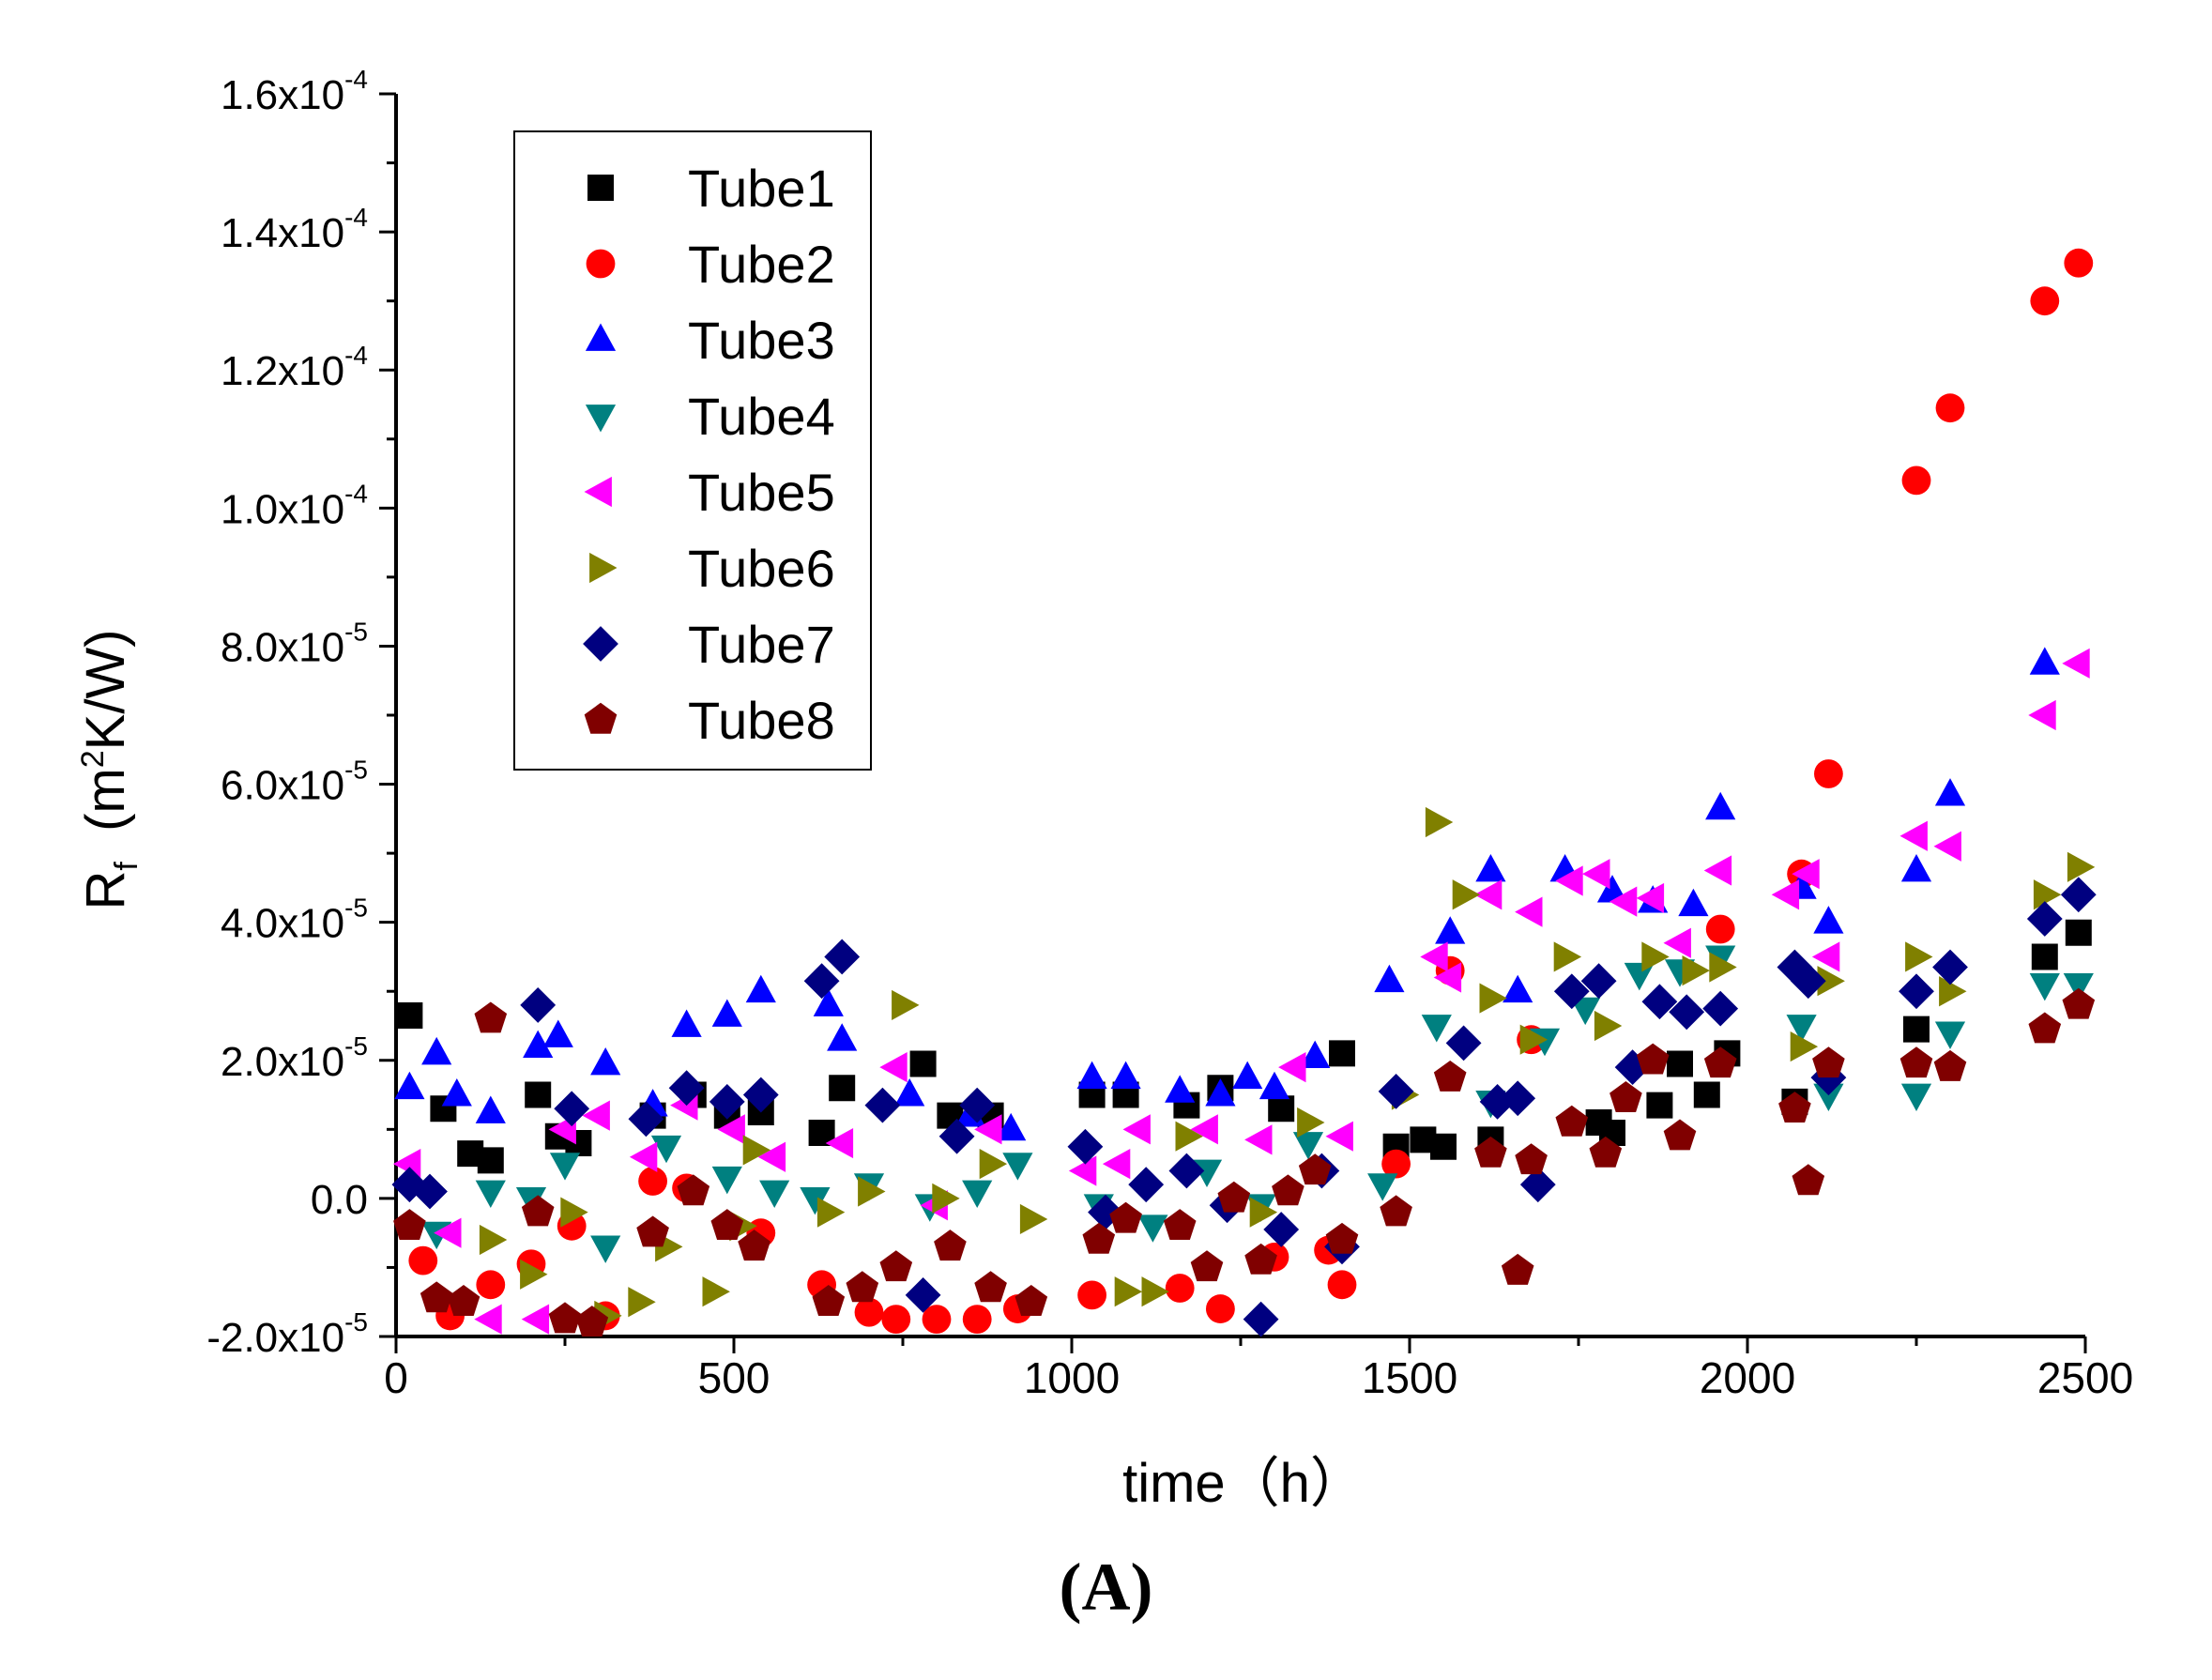 The image size is (2212, 1680). Describe the element at coordinates (603, 568) in the screenshot. I see `legend-marker-tube6` at that location.